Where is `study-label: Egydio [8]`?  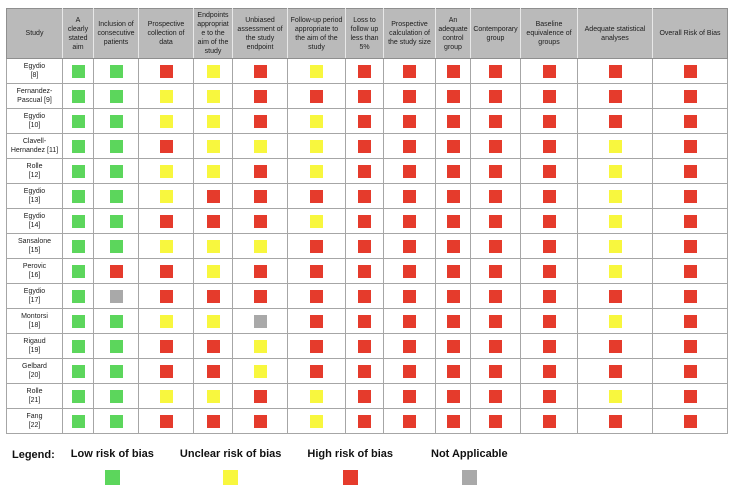
study-label: Egydio [8] is located at coordinates (34, 71).